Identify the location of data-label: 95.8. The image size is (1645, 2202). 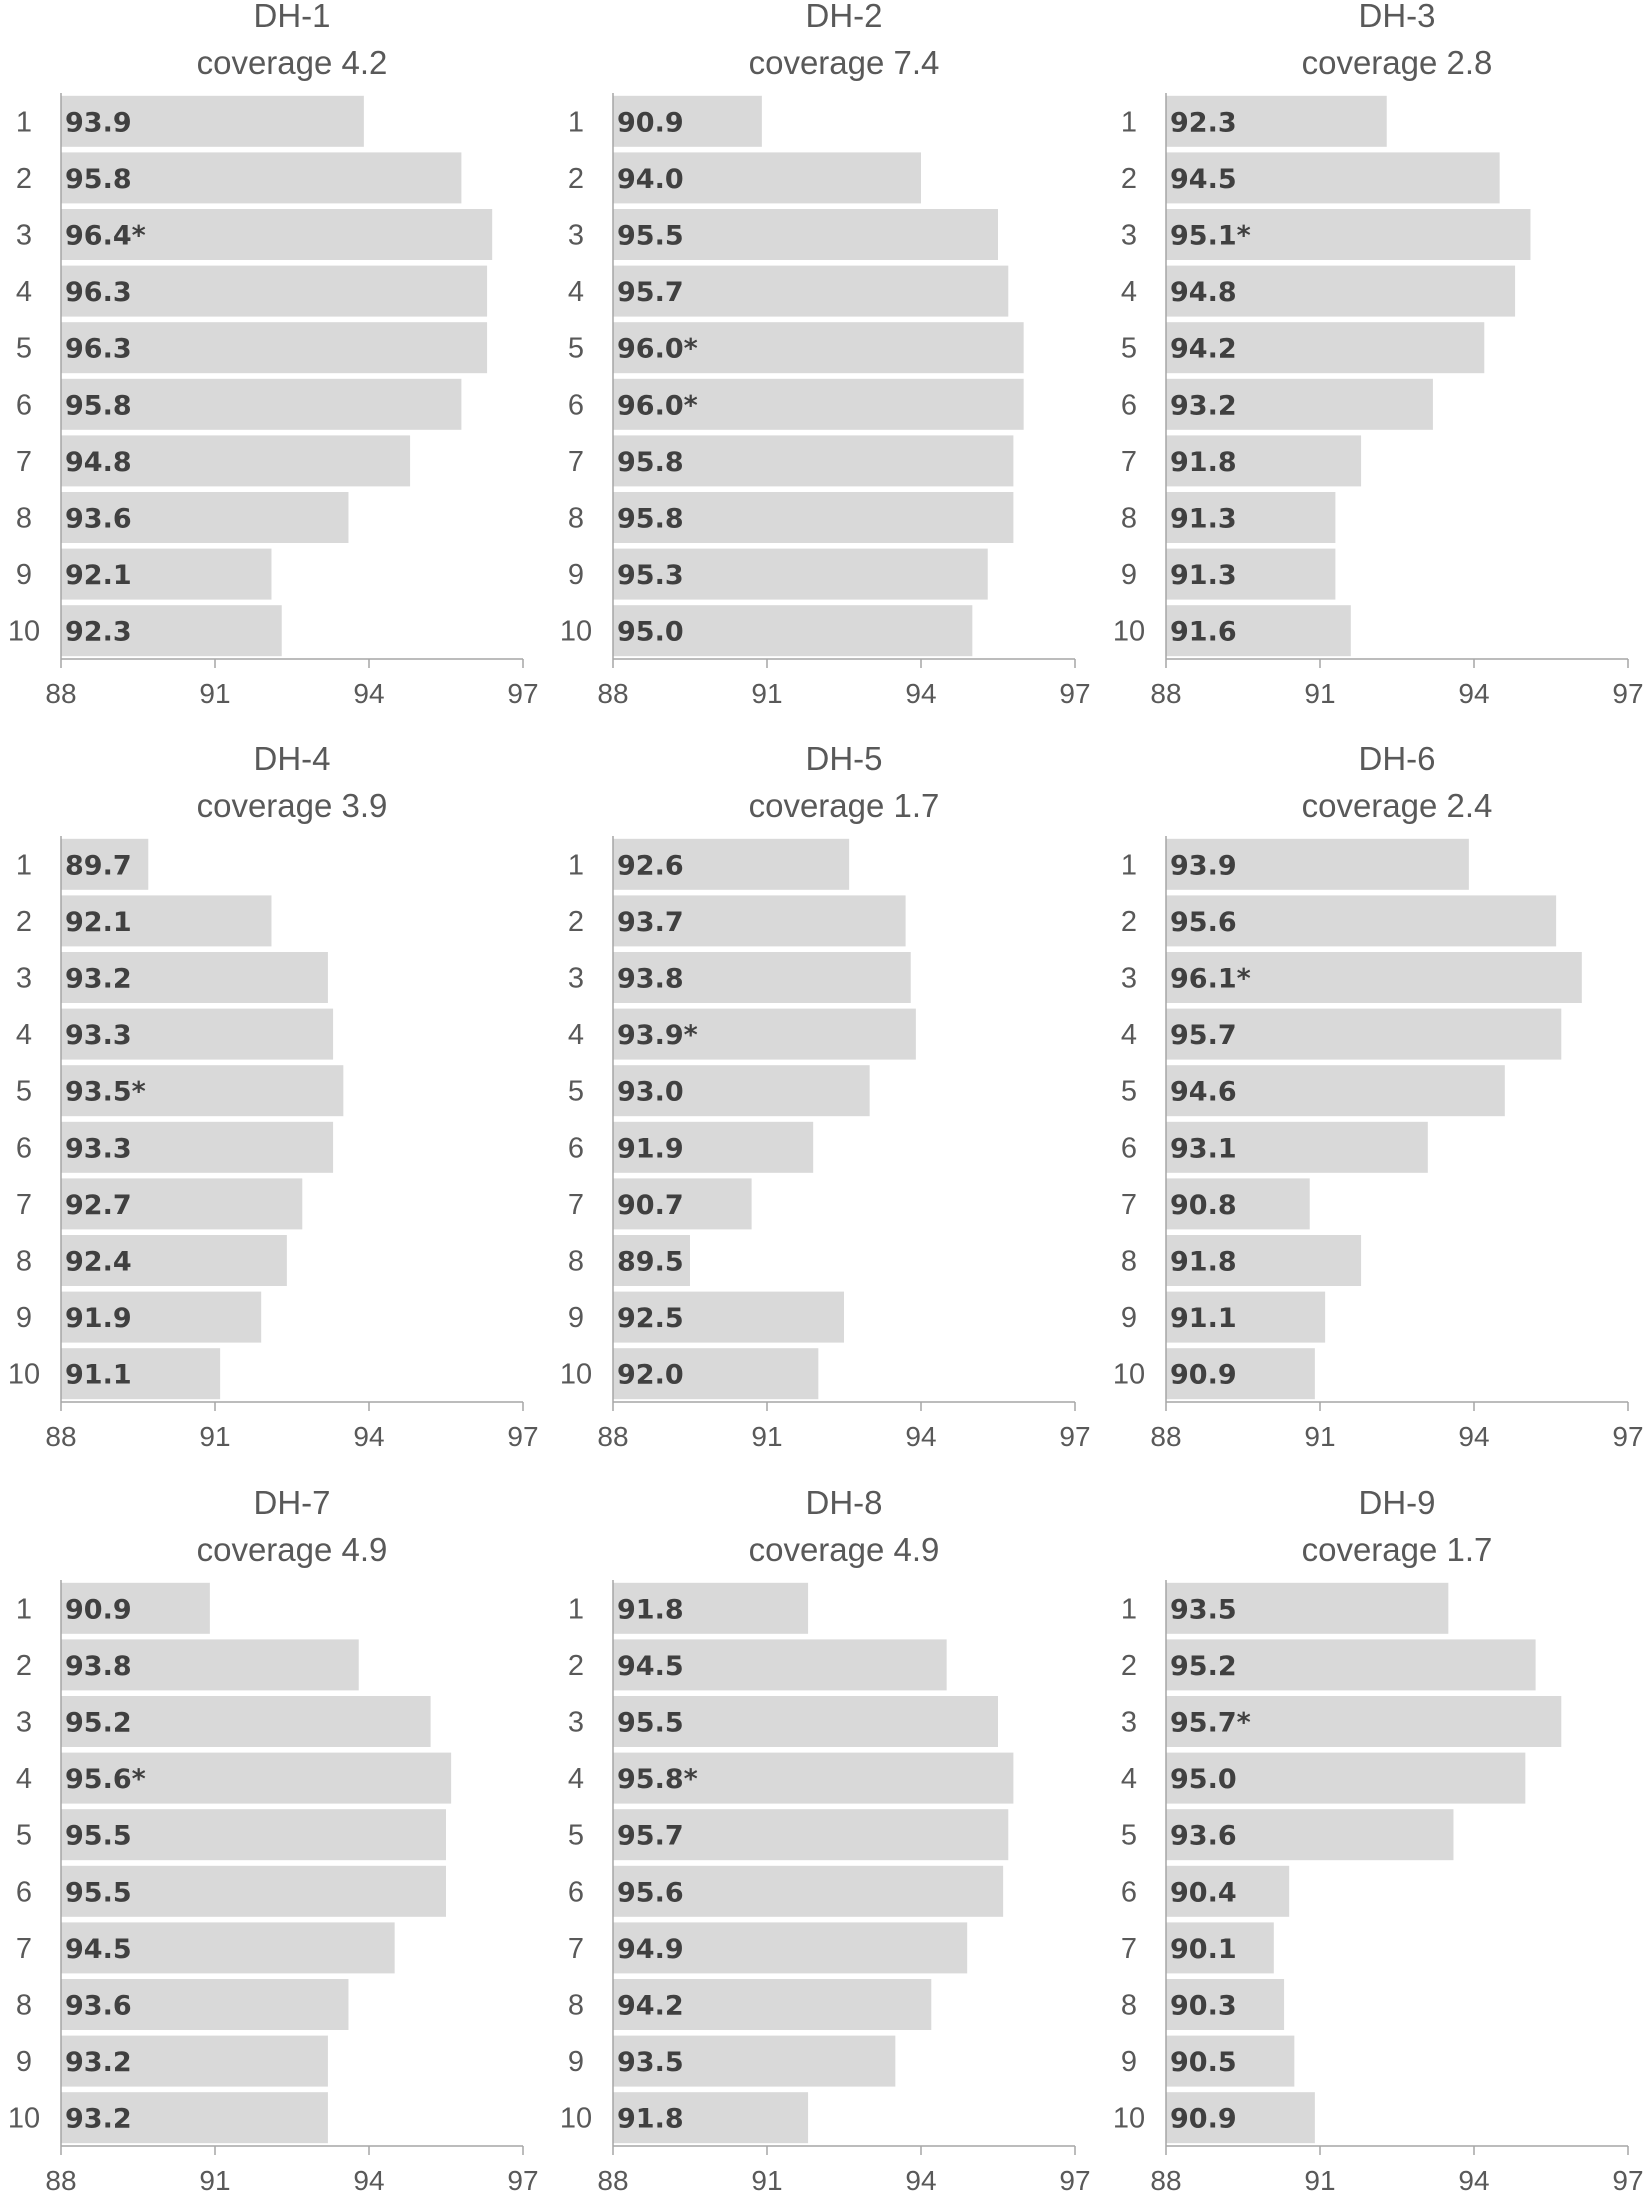
(650, 462).